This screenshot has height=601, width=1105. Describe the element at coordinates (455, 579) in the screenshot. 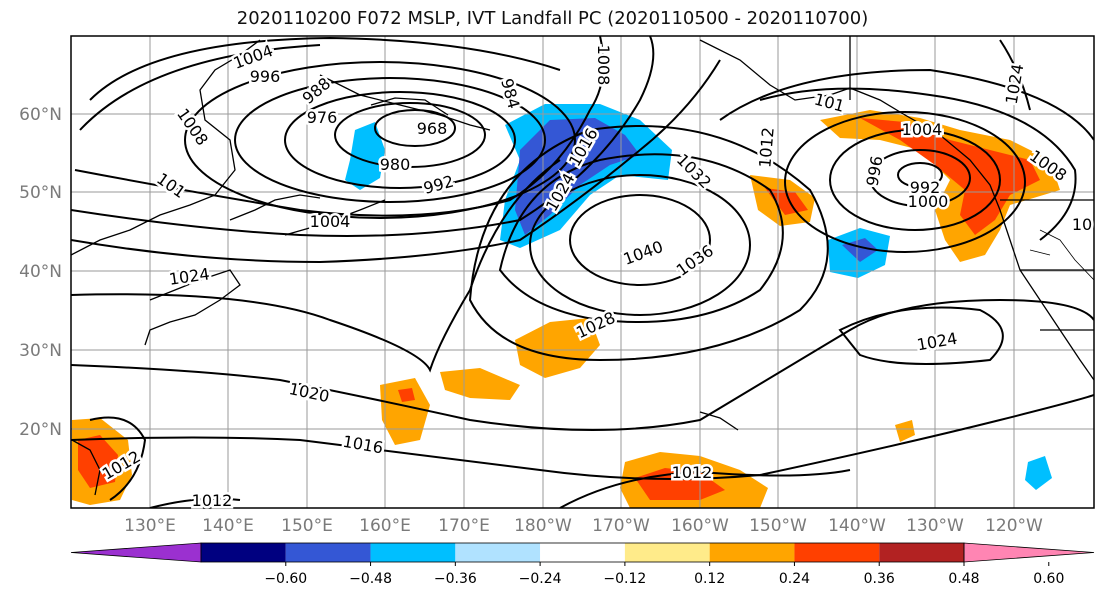

I see `colorbar-tick-label: −0.36` at that location.